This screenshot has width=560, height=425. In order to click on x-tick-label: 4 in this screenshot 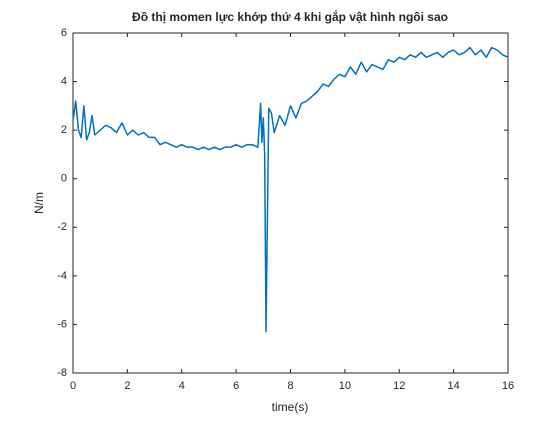, I will do `click(182, 386)`.